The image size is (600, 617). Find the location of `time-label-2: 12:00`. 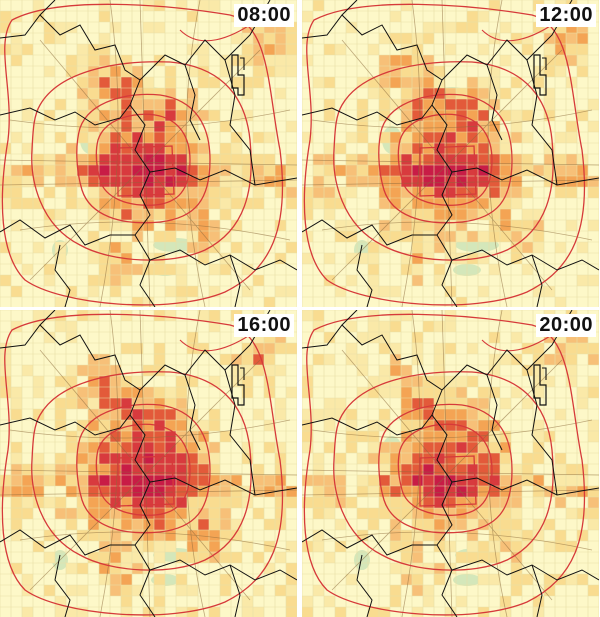

time-label-2: 12:00 is located at coordinates (566, 15).